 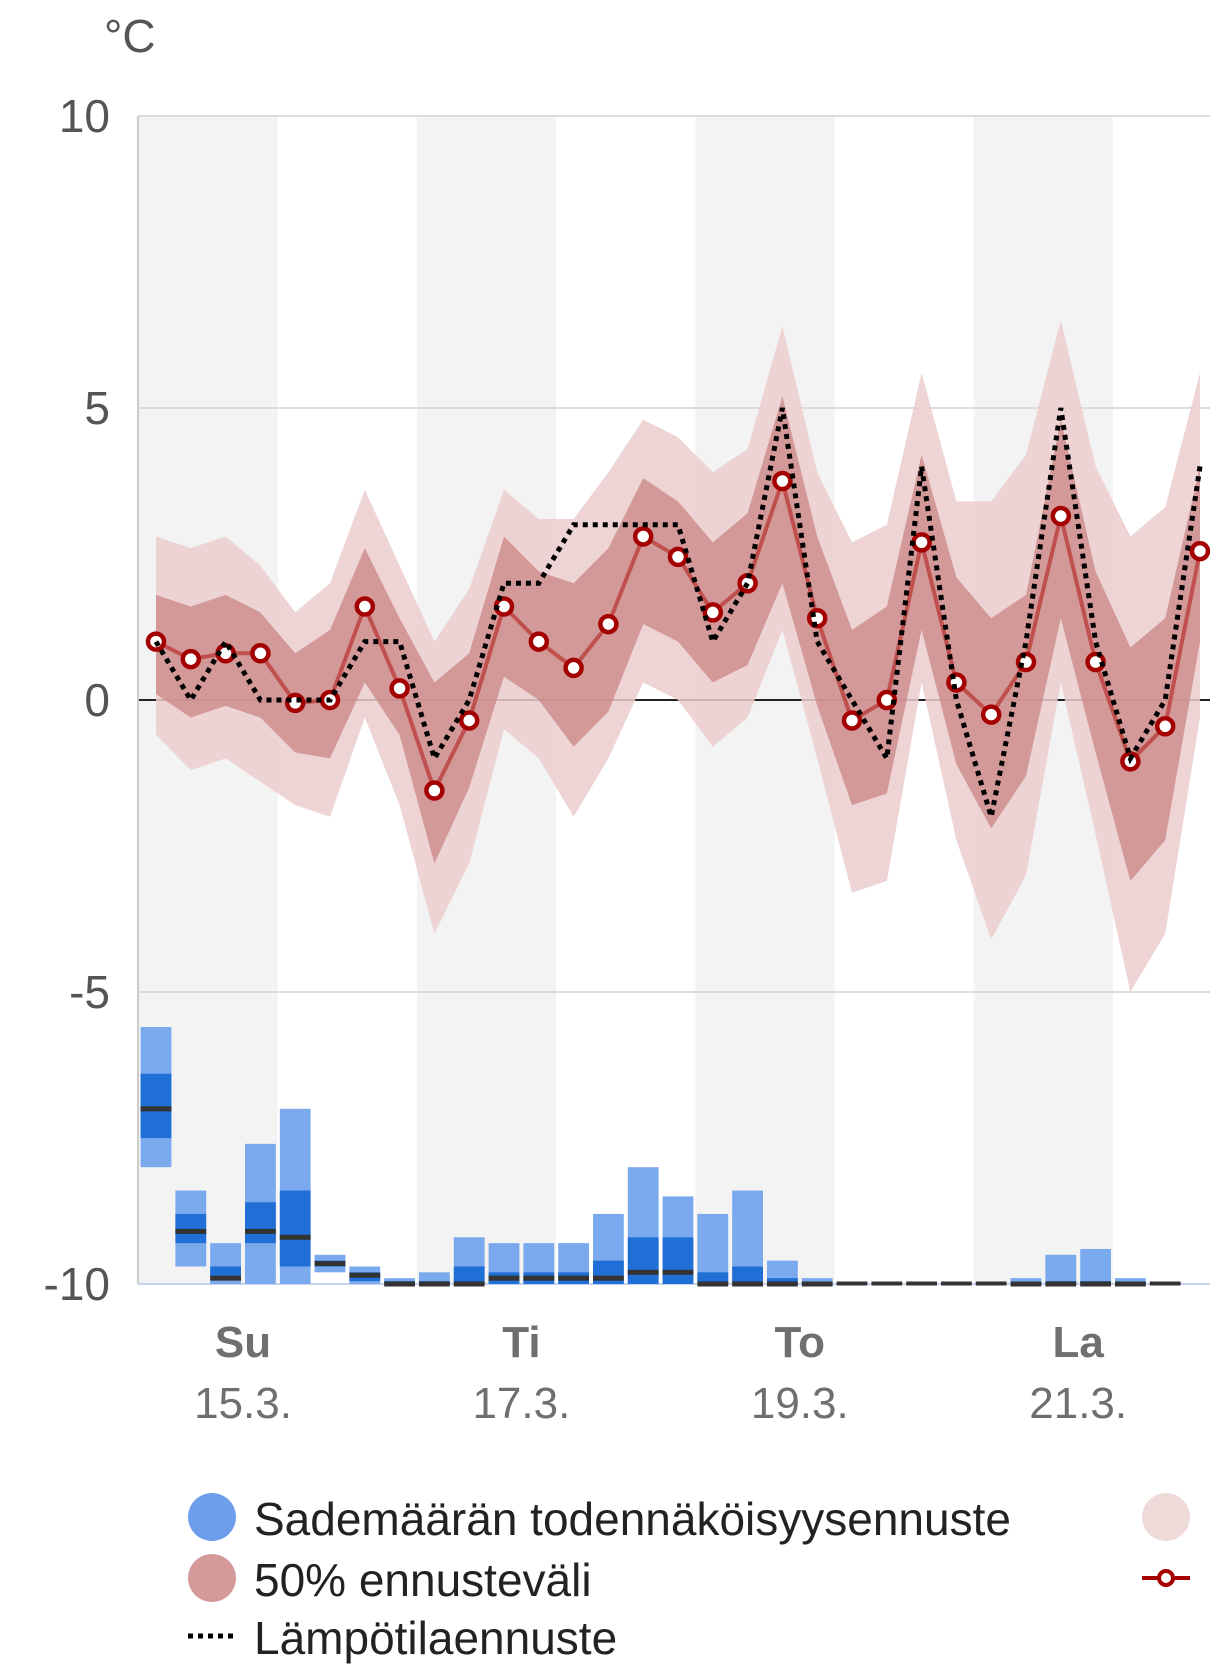 I want to click on y-unit-label: °C, so click(x=130, y=36).